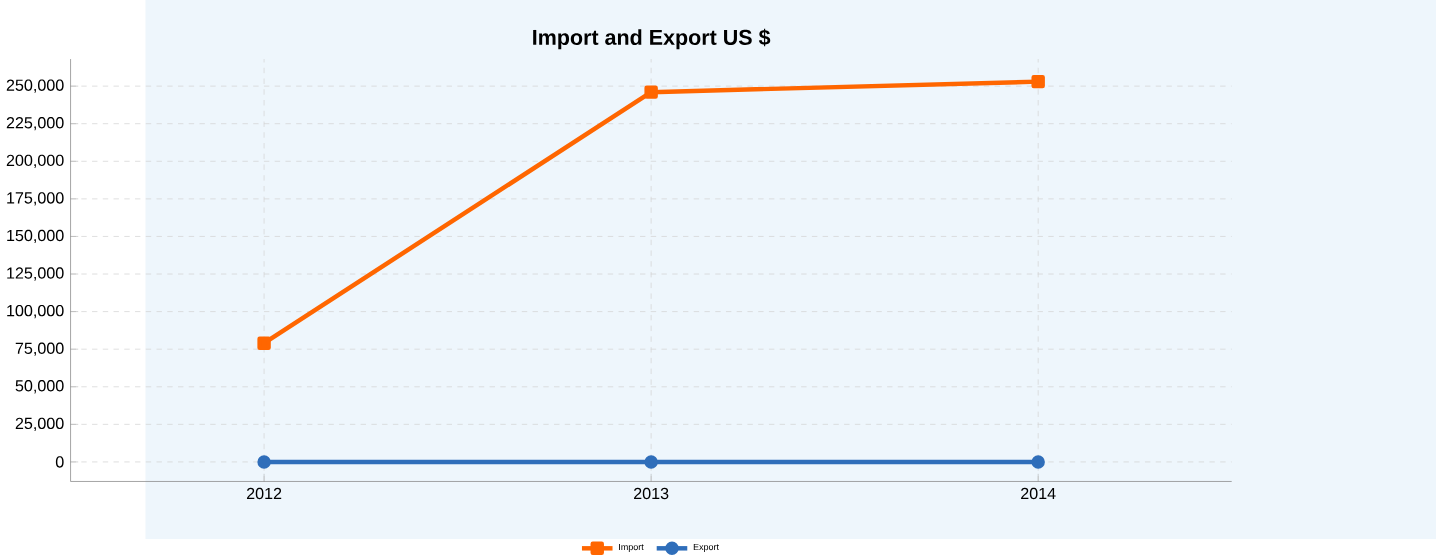 This screenshot has height=560, width=1436. What do you see at coordinates (652, 39) in the screenshot?
I see `chart-title: Import and Export US $` at bounding box center [652, 39].